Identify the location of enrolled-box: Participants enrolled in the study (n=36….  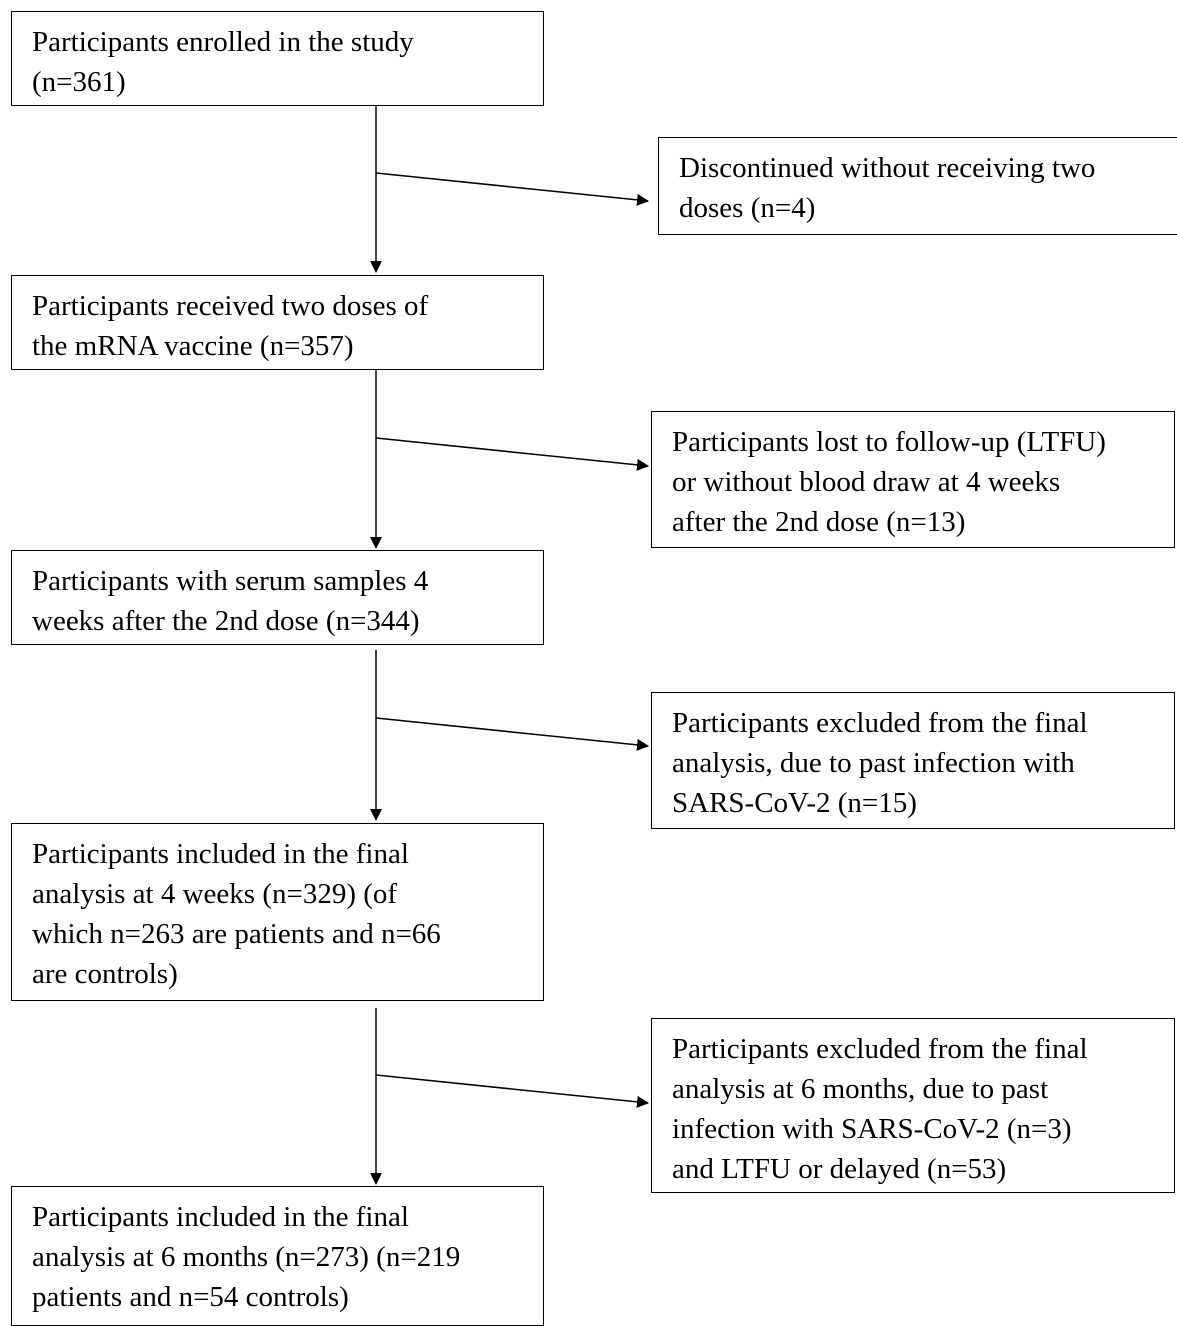
(277, 58).